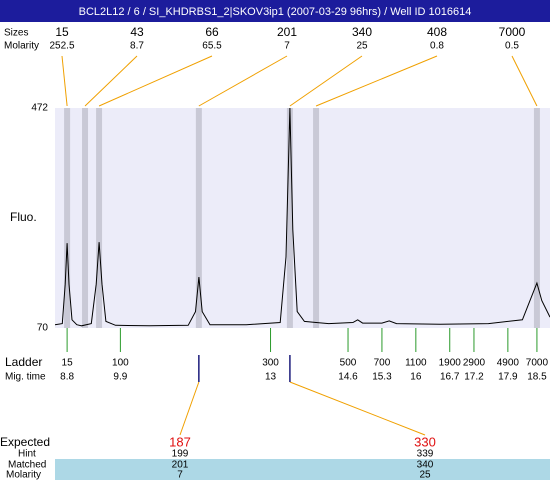 The image size is (550, 480). What do you see at coordinates (67, 377) in the screenshot?
I see `ladder-time: 8.8` at bounding box center [67, 377].